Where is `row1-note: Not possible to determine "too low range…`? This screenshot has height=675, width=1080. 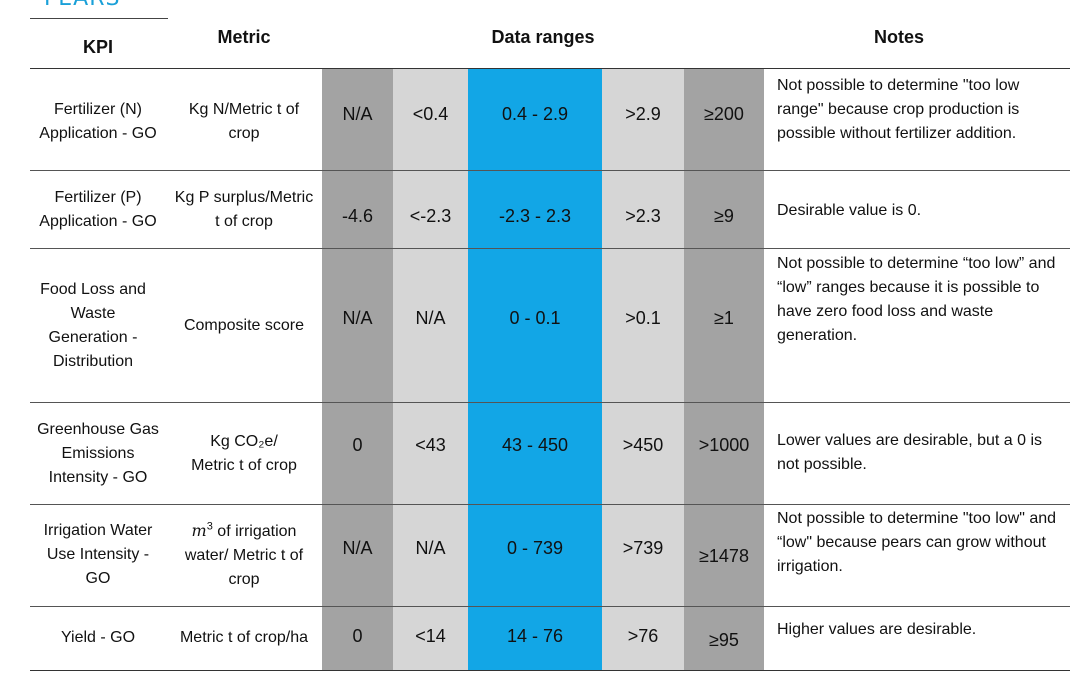
row1-note: Not possible to determine "too low range… is located at coordinates (898, 109).